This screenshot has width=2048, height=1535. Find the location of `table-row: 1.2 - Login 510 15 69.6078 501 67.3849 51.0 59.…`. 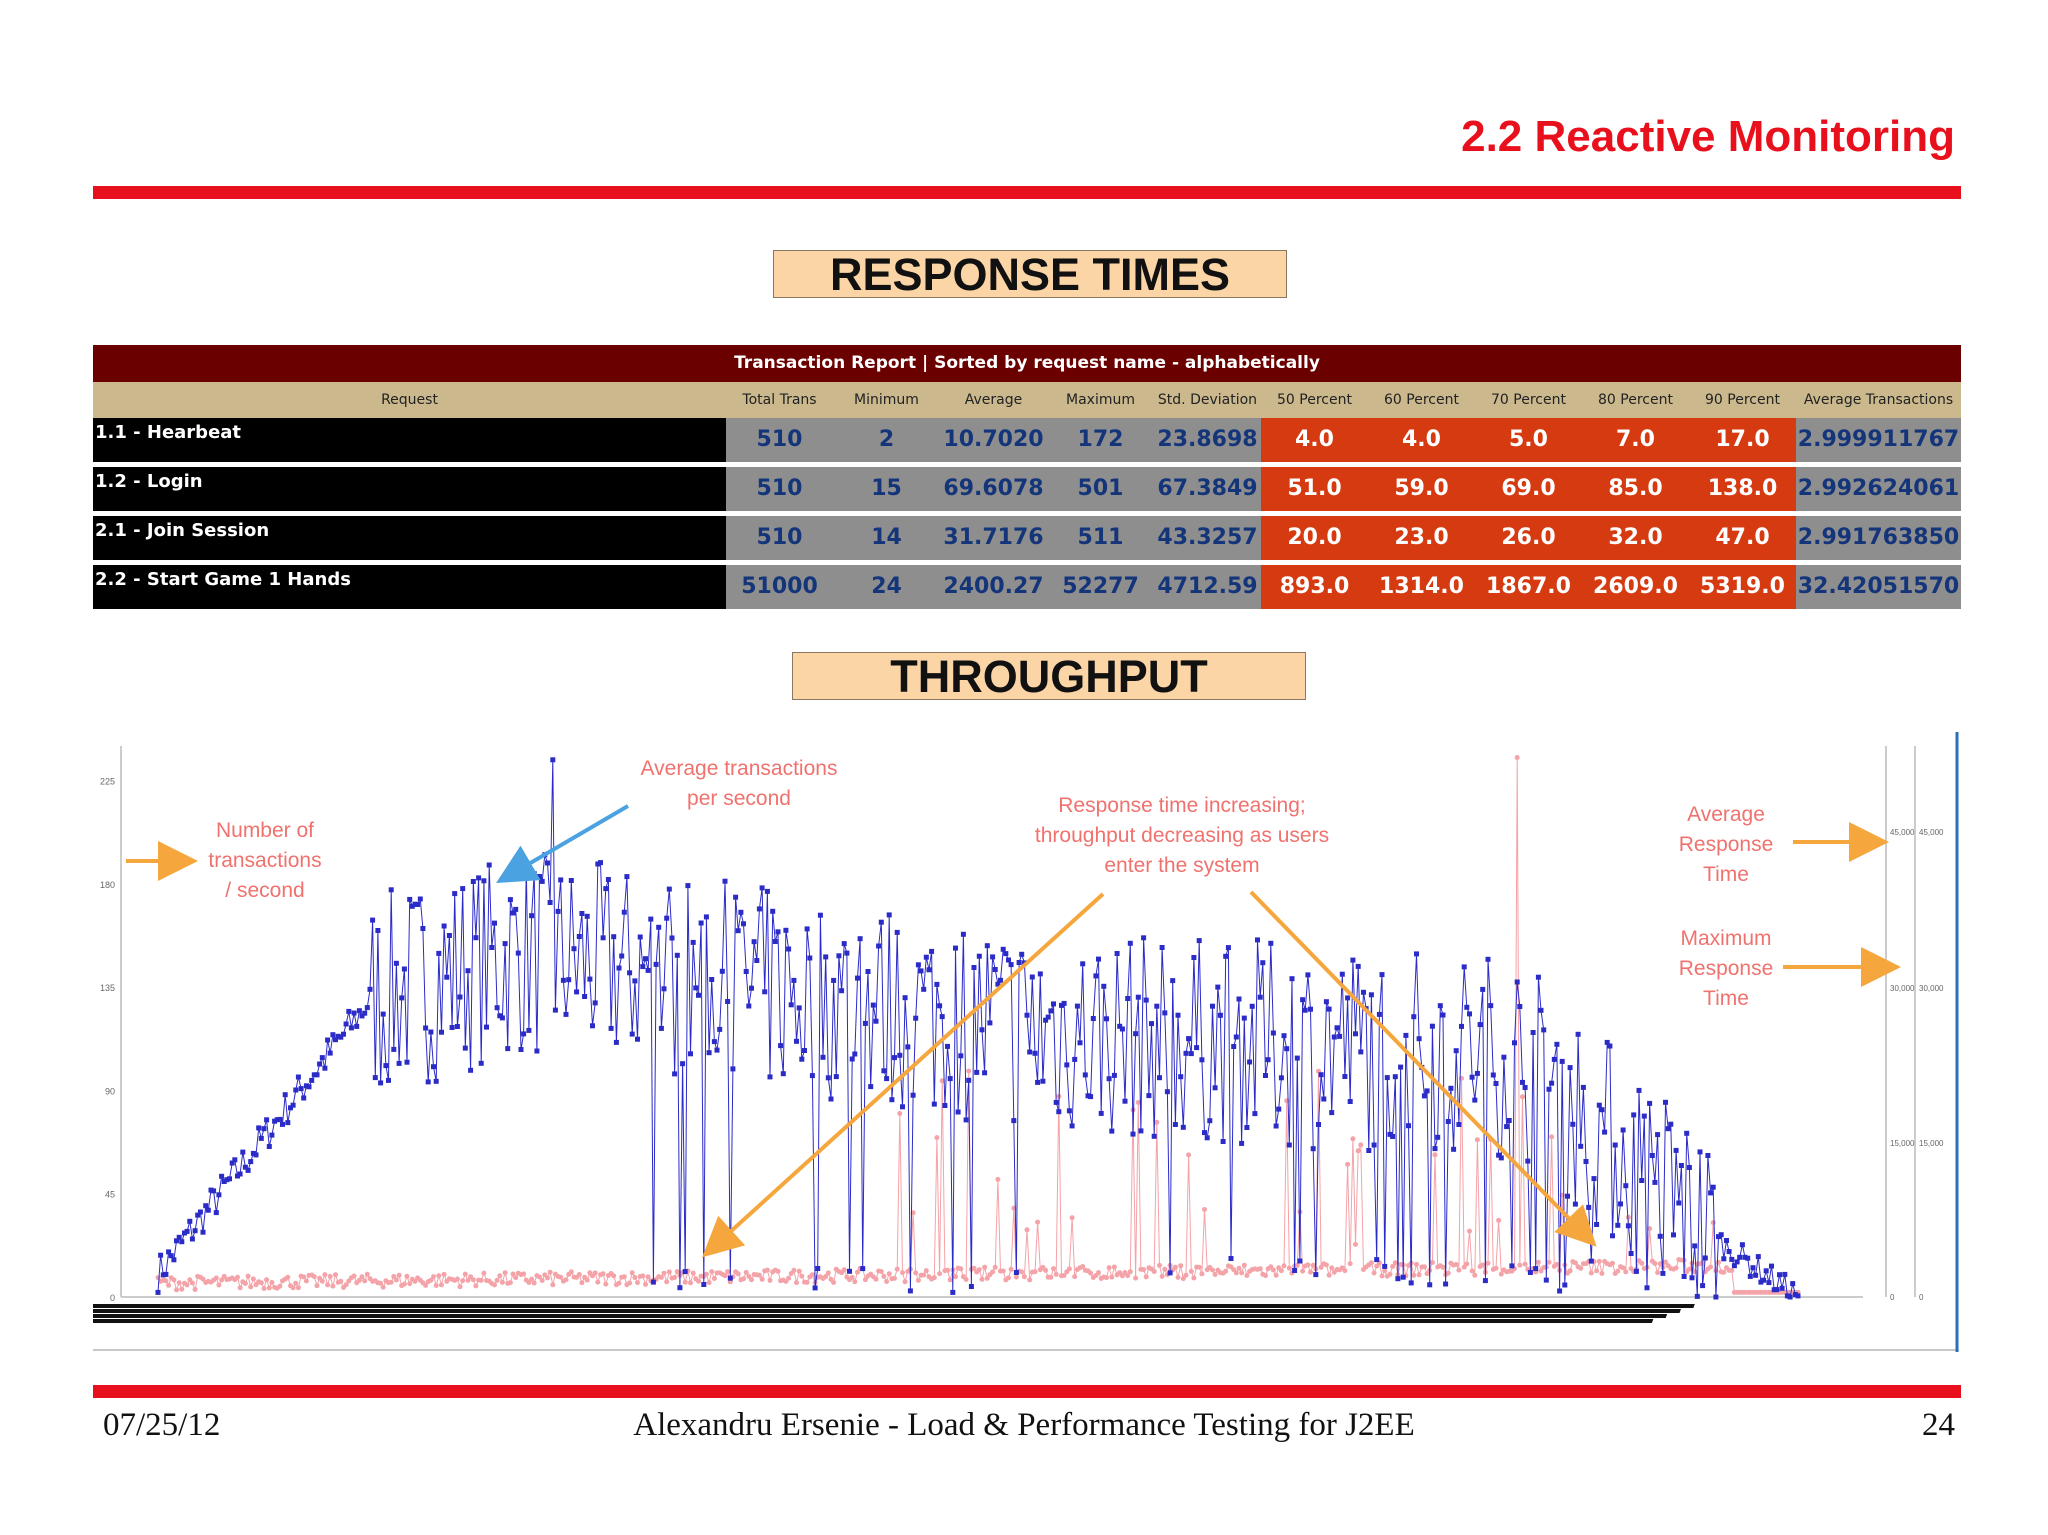

table-row: 1.2 - Login 510 15 69.6078 501 67.3849 51.0 59.… is located at coordinates (1027, 489).